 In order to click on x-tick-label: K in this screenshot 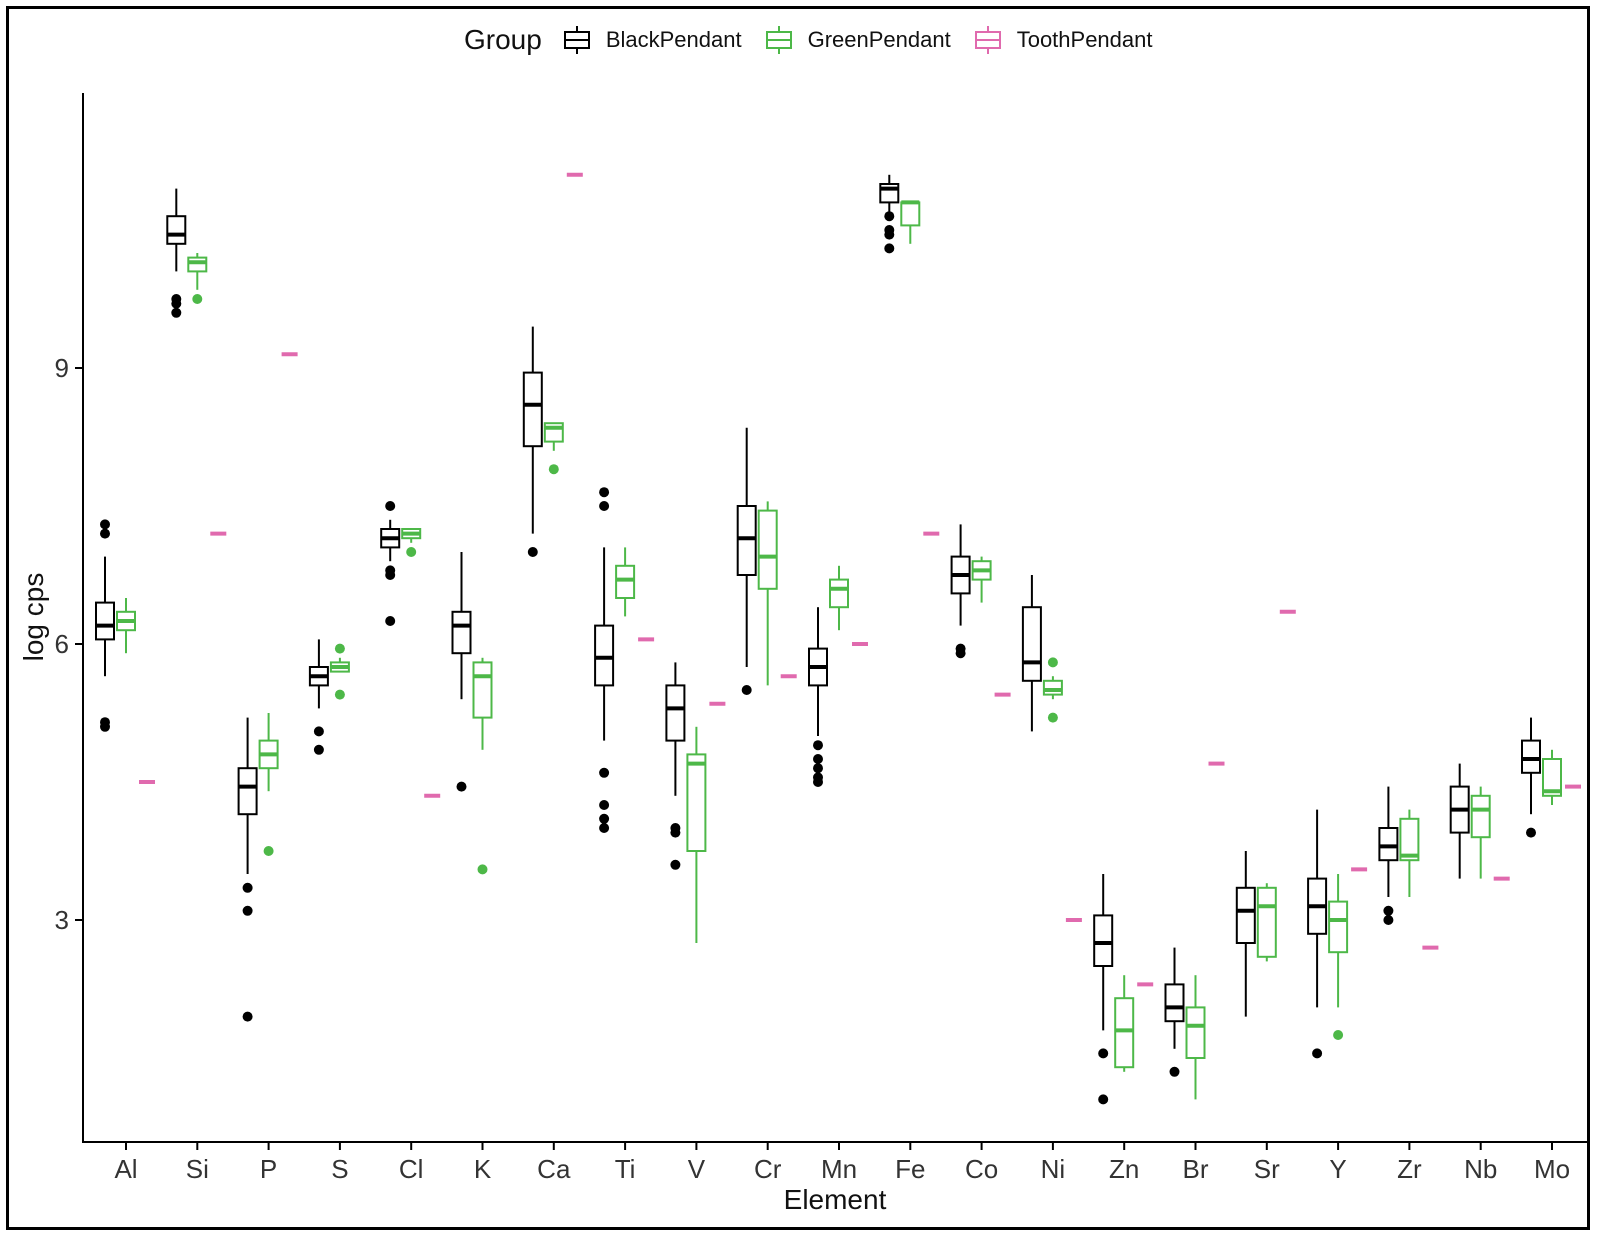, I will do `click(483, 1169)`.